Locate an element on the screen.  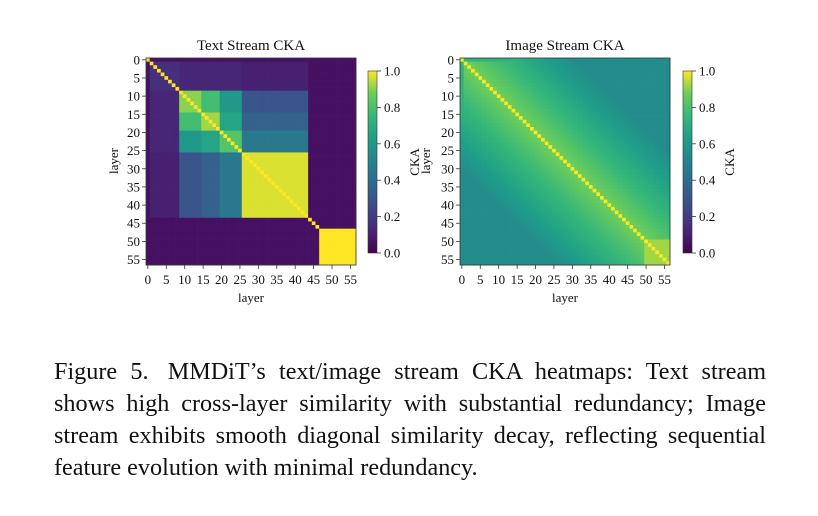
text-stream-y-tick-label: 15 is located at coordinates (133, 114).